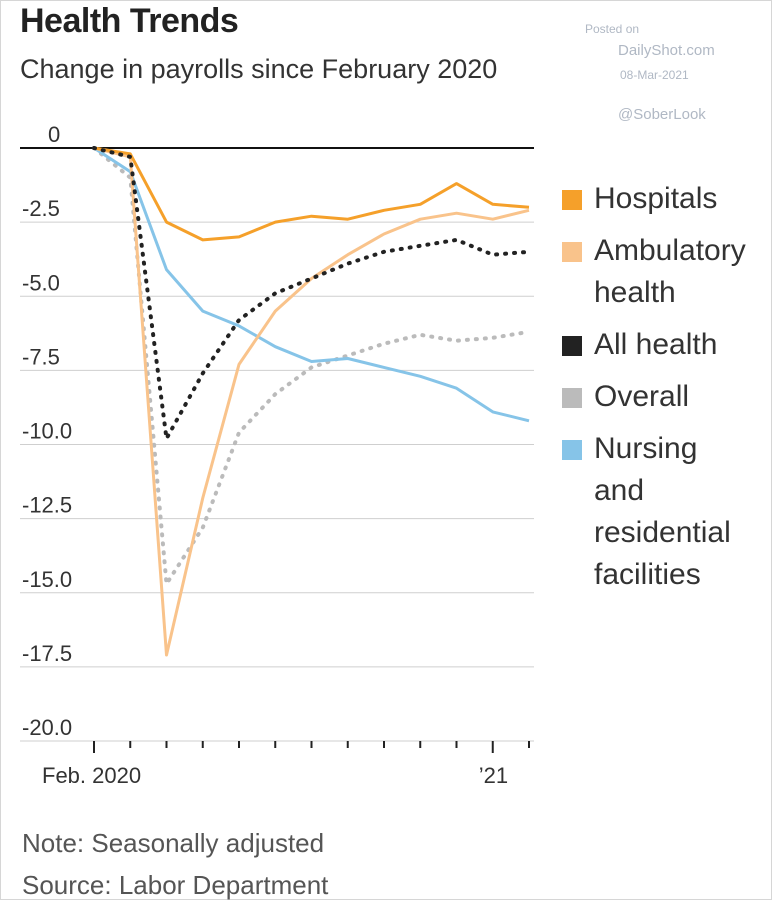  I want to click on footer-source: Source: Labor Department, so click(175, 885).